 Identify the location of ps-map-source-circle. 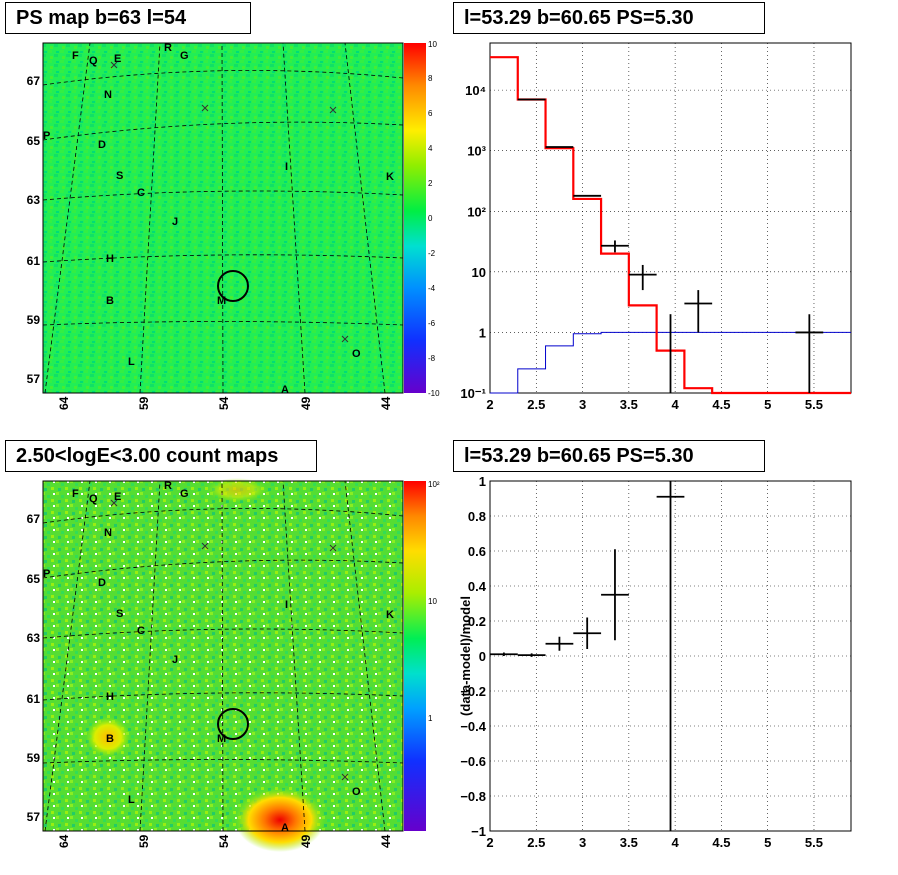
(233, 286).